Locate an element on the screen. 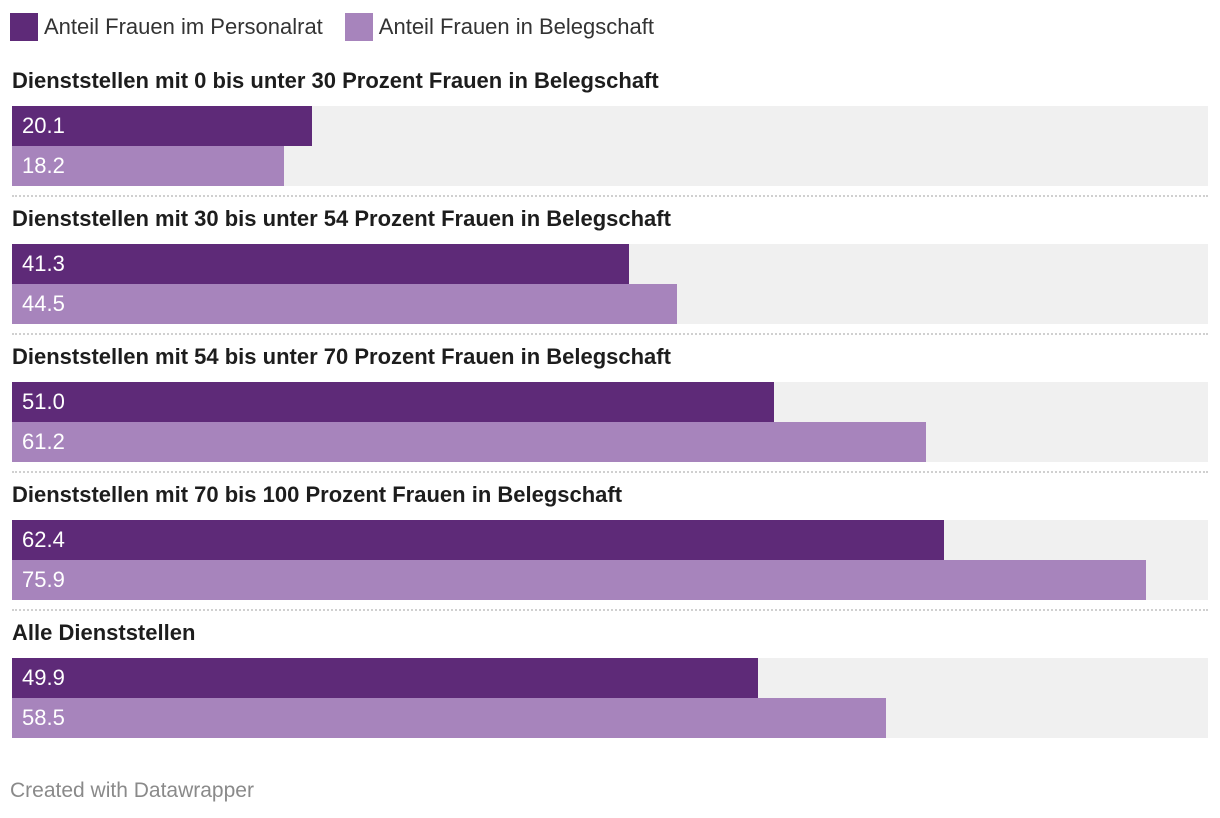  bar-value-label-group1-series1: 44.5 is located at coordinates (43, 303).